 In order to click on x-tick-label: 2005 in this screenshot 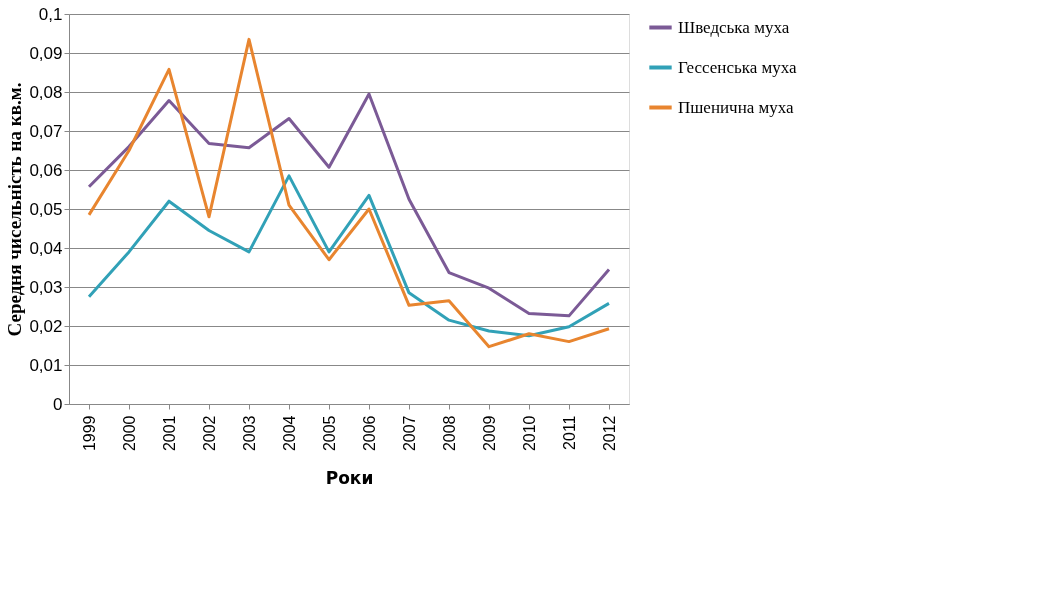, I will do `click(329, 433)`.